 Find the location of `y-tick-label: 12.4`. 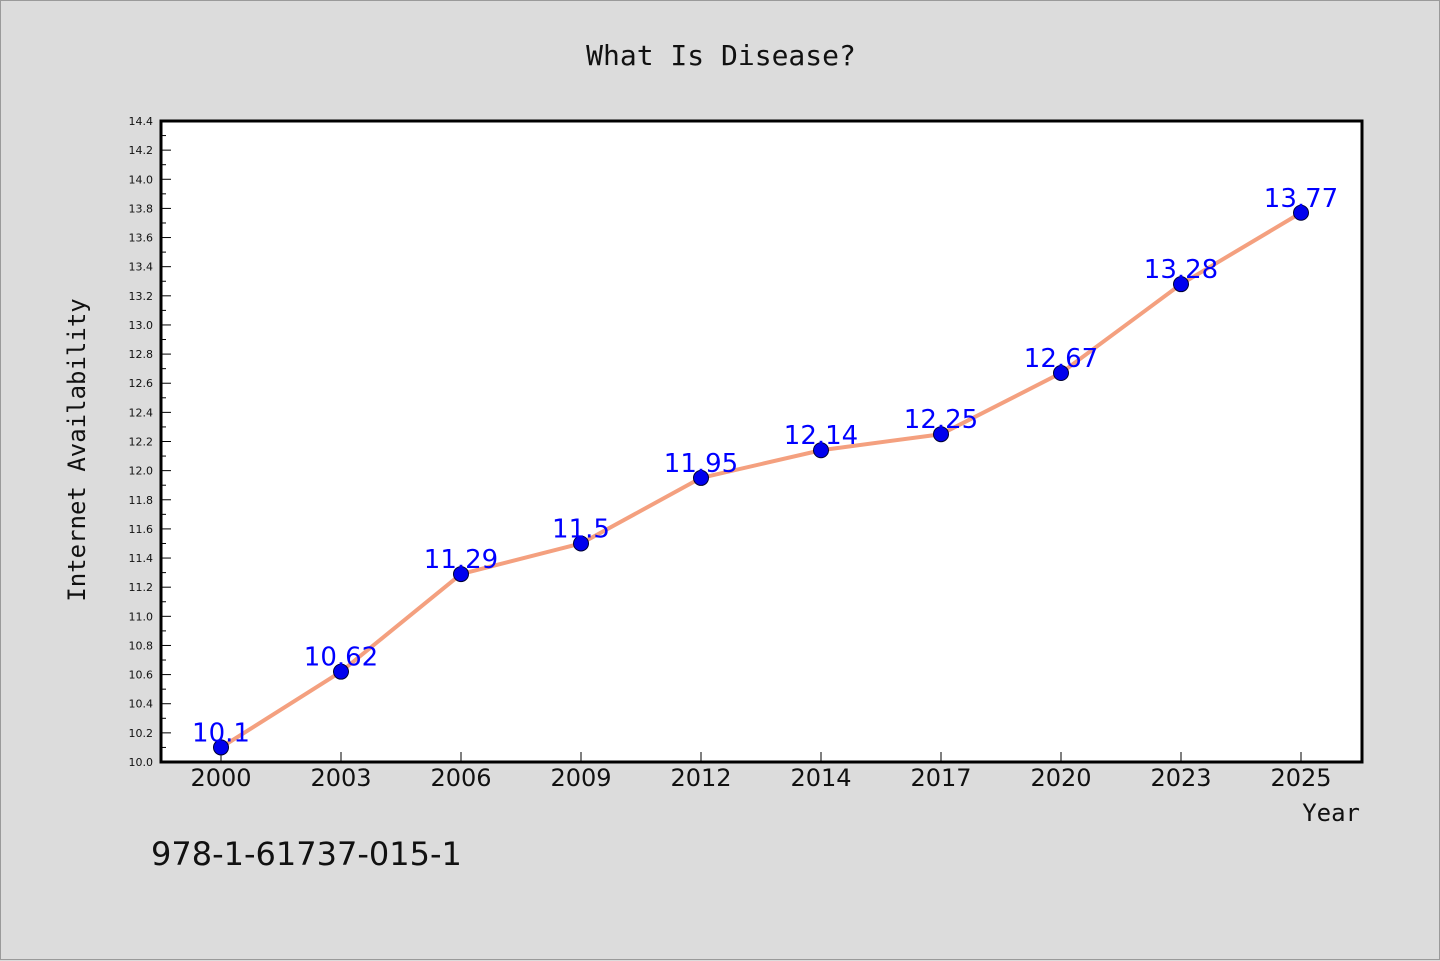

y-tick-label: 12.4 is located at coordinates (141, 412).